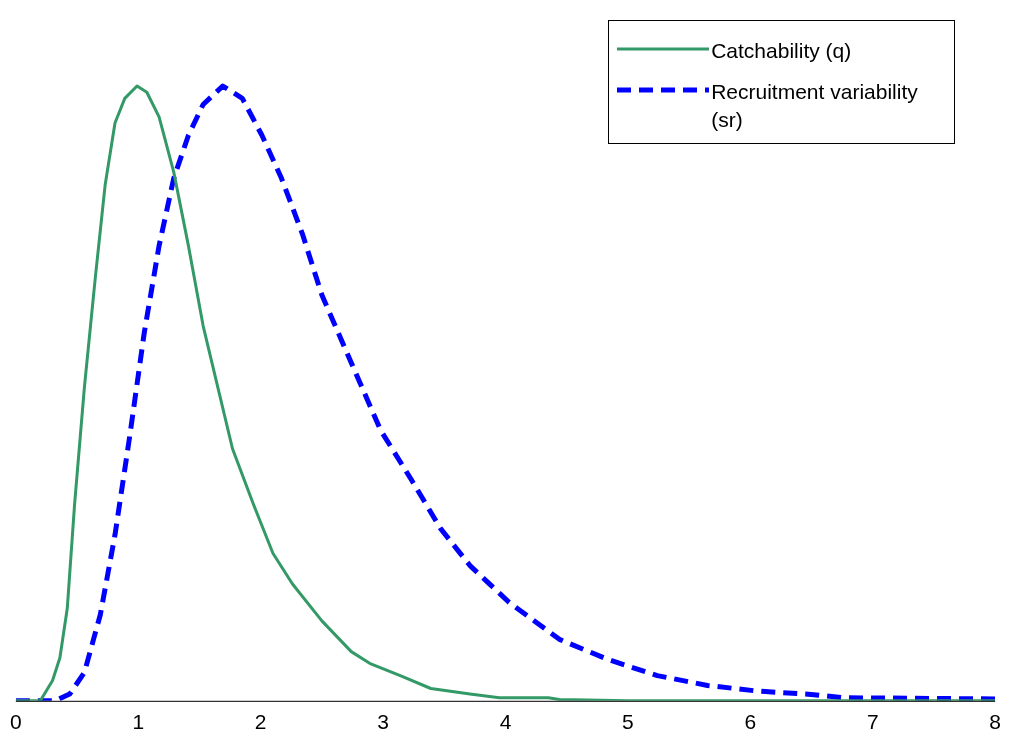 The image size is (1011, 750). Describe the element at coordinates (260, 722) in the screenshot. I see `x-tick-label: 2` at that location.